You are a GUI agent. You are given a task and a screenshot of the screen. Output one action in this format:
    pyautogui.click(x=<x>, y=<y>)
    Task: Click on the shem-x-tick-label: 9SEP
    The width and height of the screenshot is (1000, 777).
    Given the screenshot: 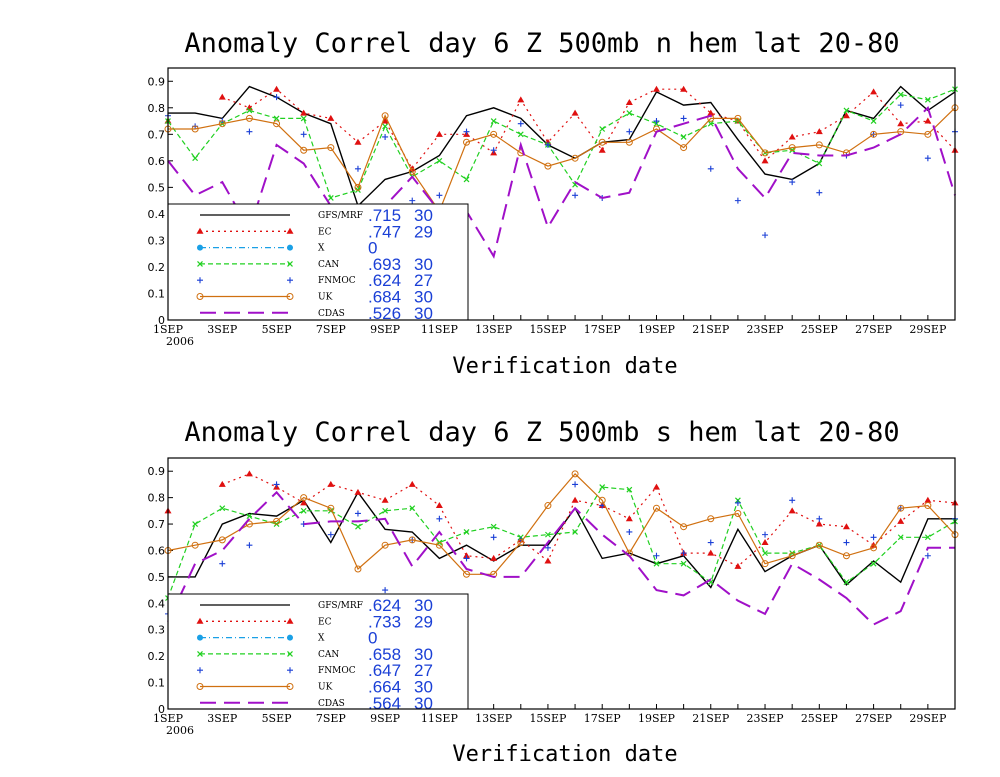 What is the action you would take?
    pyautogui.click(x=385, y=718)
    